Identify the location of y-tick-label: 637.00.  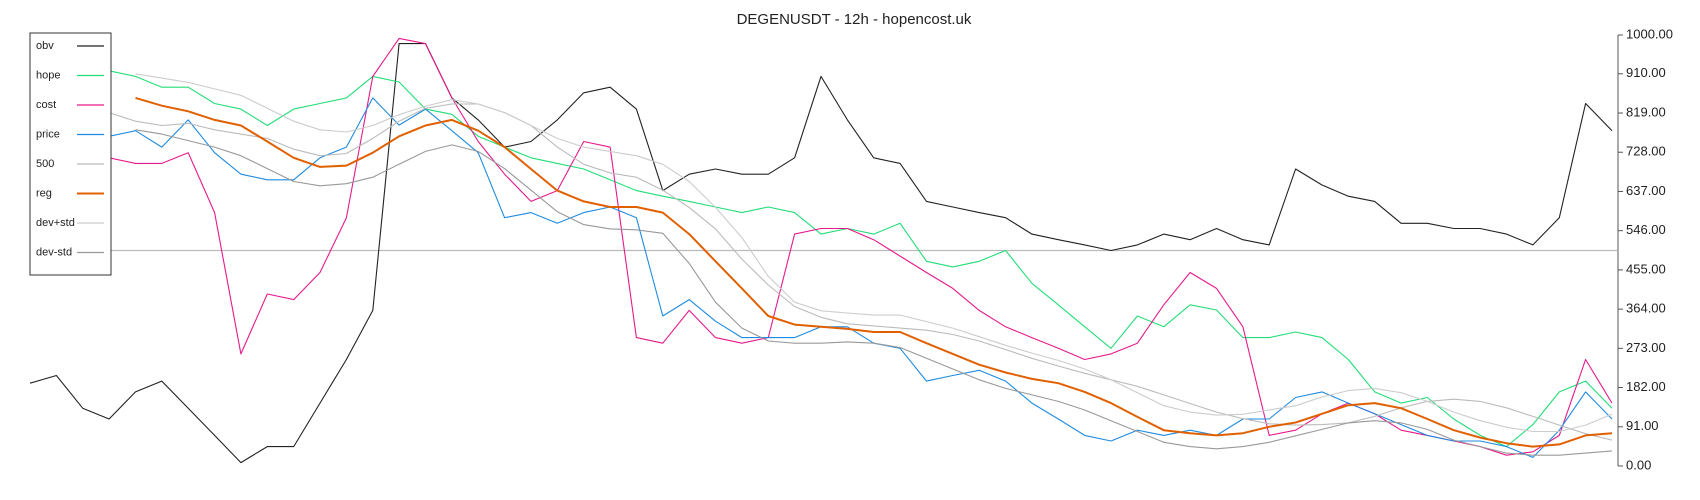
(1646, 190).